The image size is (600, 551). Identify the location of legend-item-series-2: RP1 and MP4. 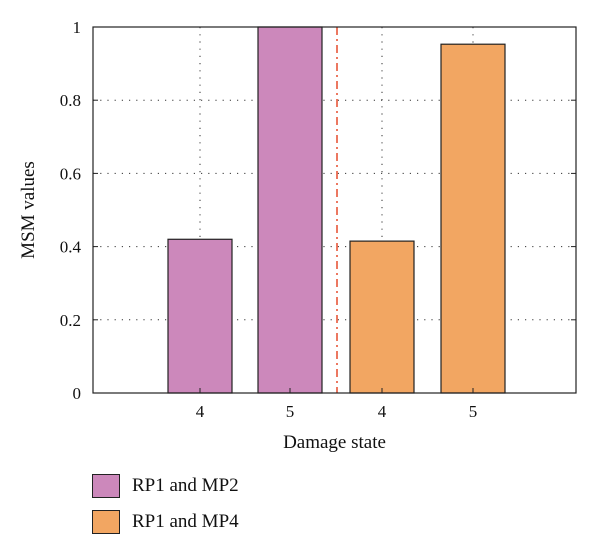
(165, 522).